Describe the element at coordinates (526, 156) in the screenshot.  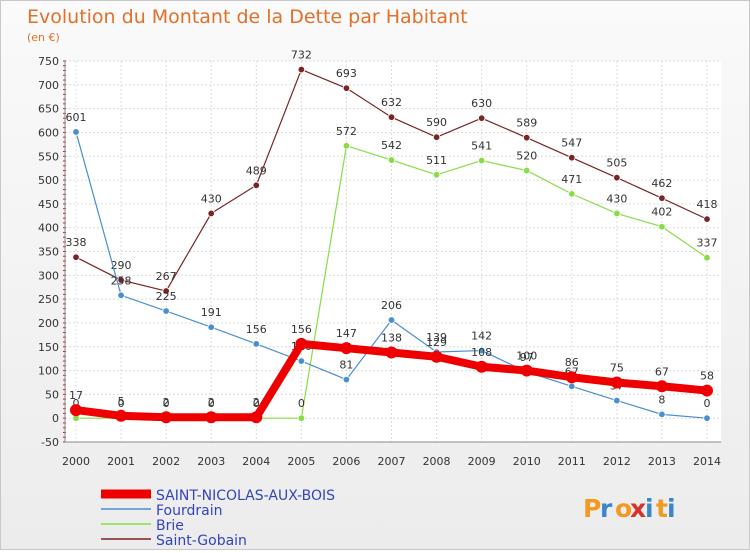
I see `data-label: 520` at that location.